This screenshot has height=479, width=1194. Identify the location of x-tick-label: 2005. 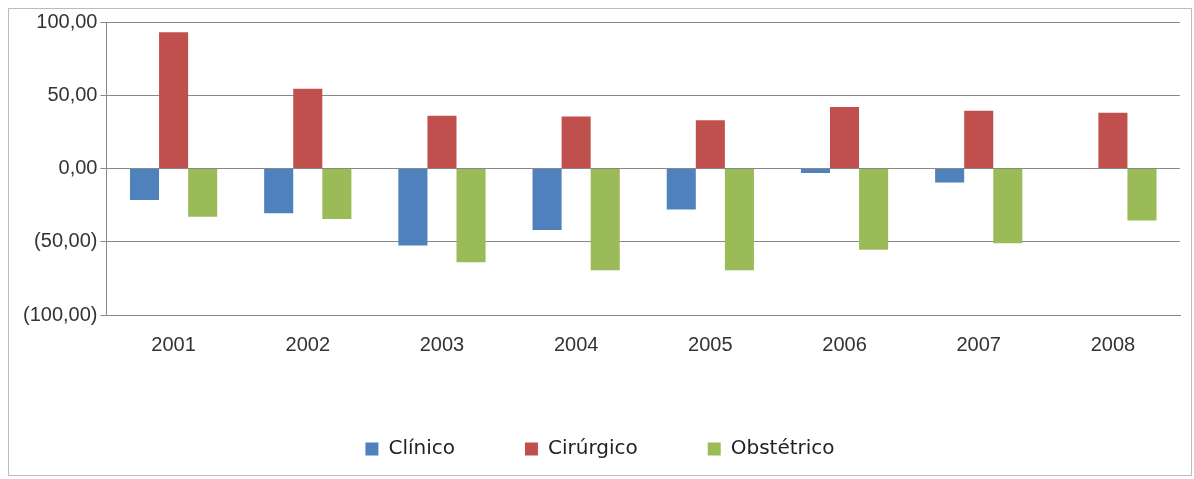
(710, 343).